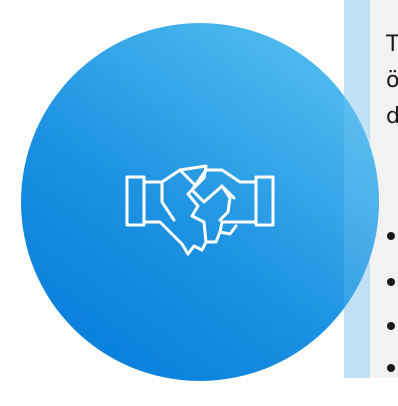  I want to click on panel-text-line-3: d, so click(392, 116).